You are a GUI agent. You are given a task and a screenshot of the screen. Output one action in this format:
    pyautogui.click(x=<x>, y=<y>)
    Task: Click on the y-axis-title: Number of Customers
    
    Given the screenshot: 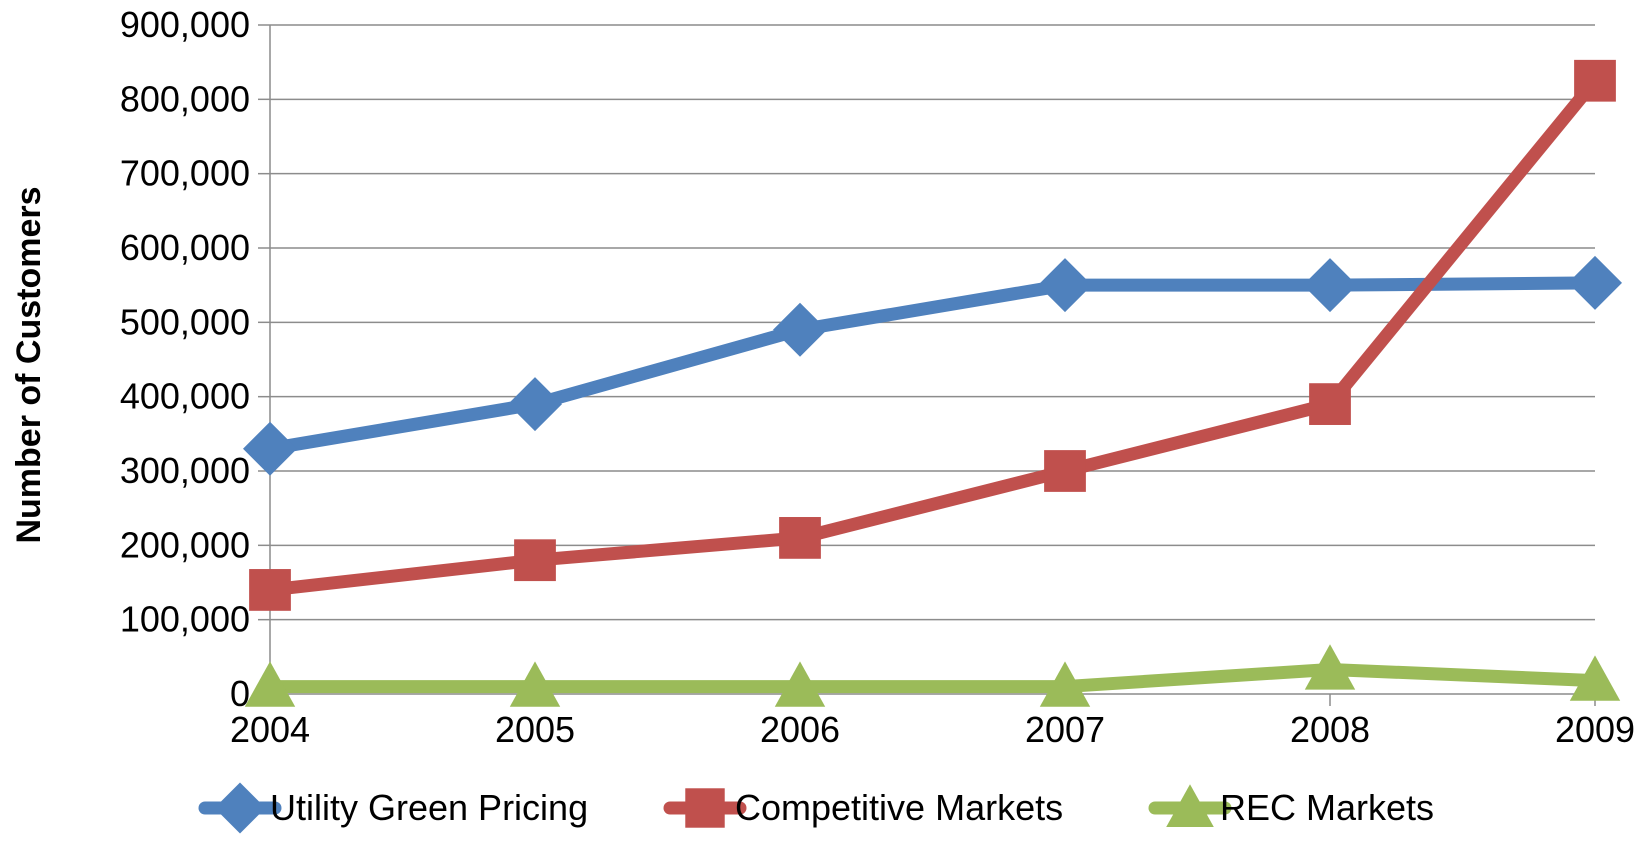 What is the action you would take?
    pyautogui.click(x=29, y=364)
    